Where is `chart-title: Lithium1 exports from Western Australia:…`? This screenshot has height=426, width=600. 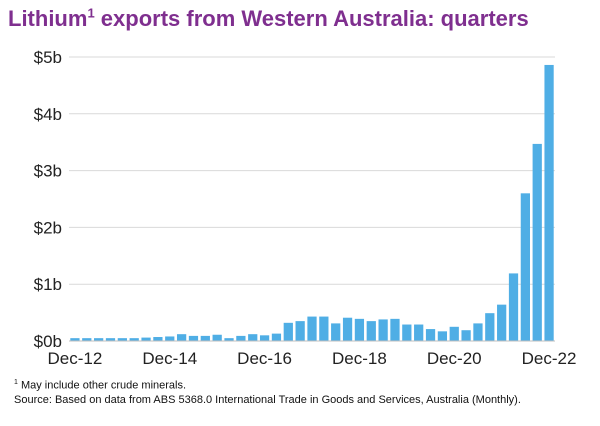
chart-title: Lithium1 exports from Western Australia:… is located at coordinates (268, 19).